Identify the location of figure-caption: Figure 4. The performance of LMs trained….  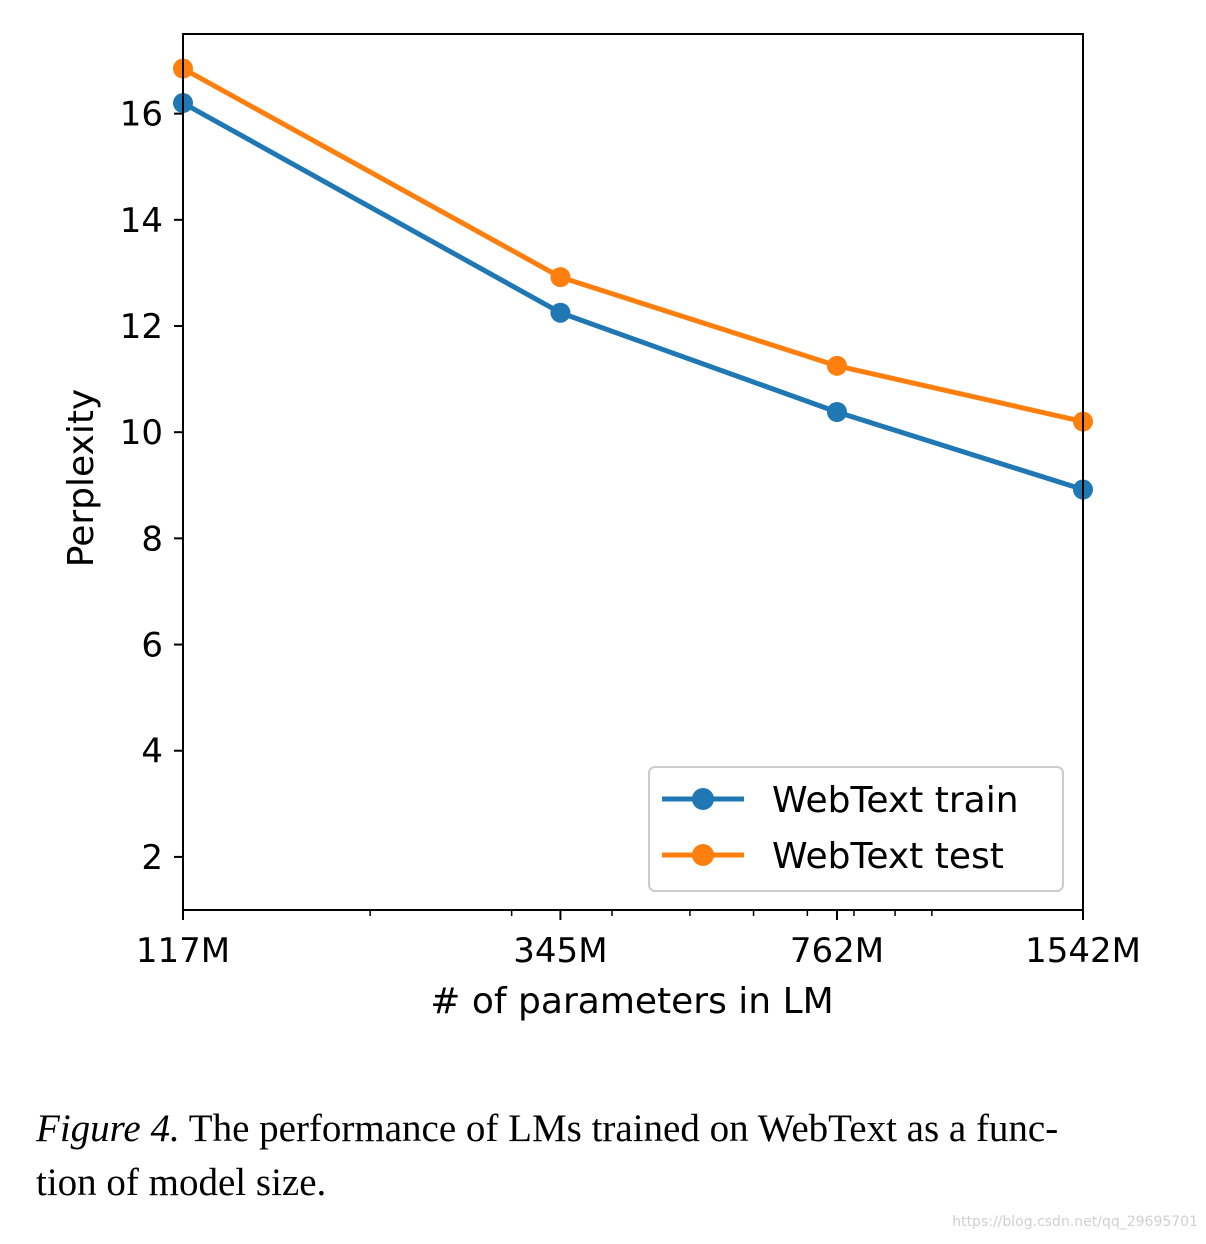
(611, 1156).